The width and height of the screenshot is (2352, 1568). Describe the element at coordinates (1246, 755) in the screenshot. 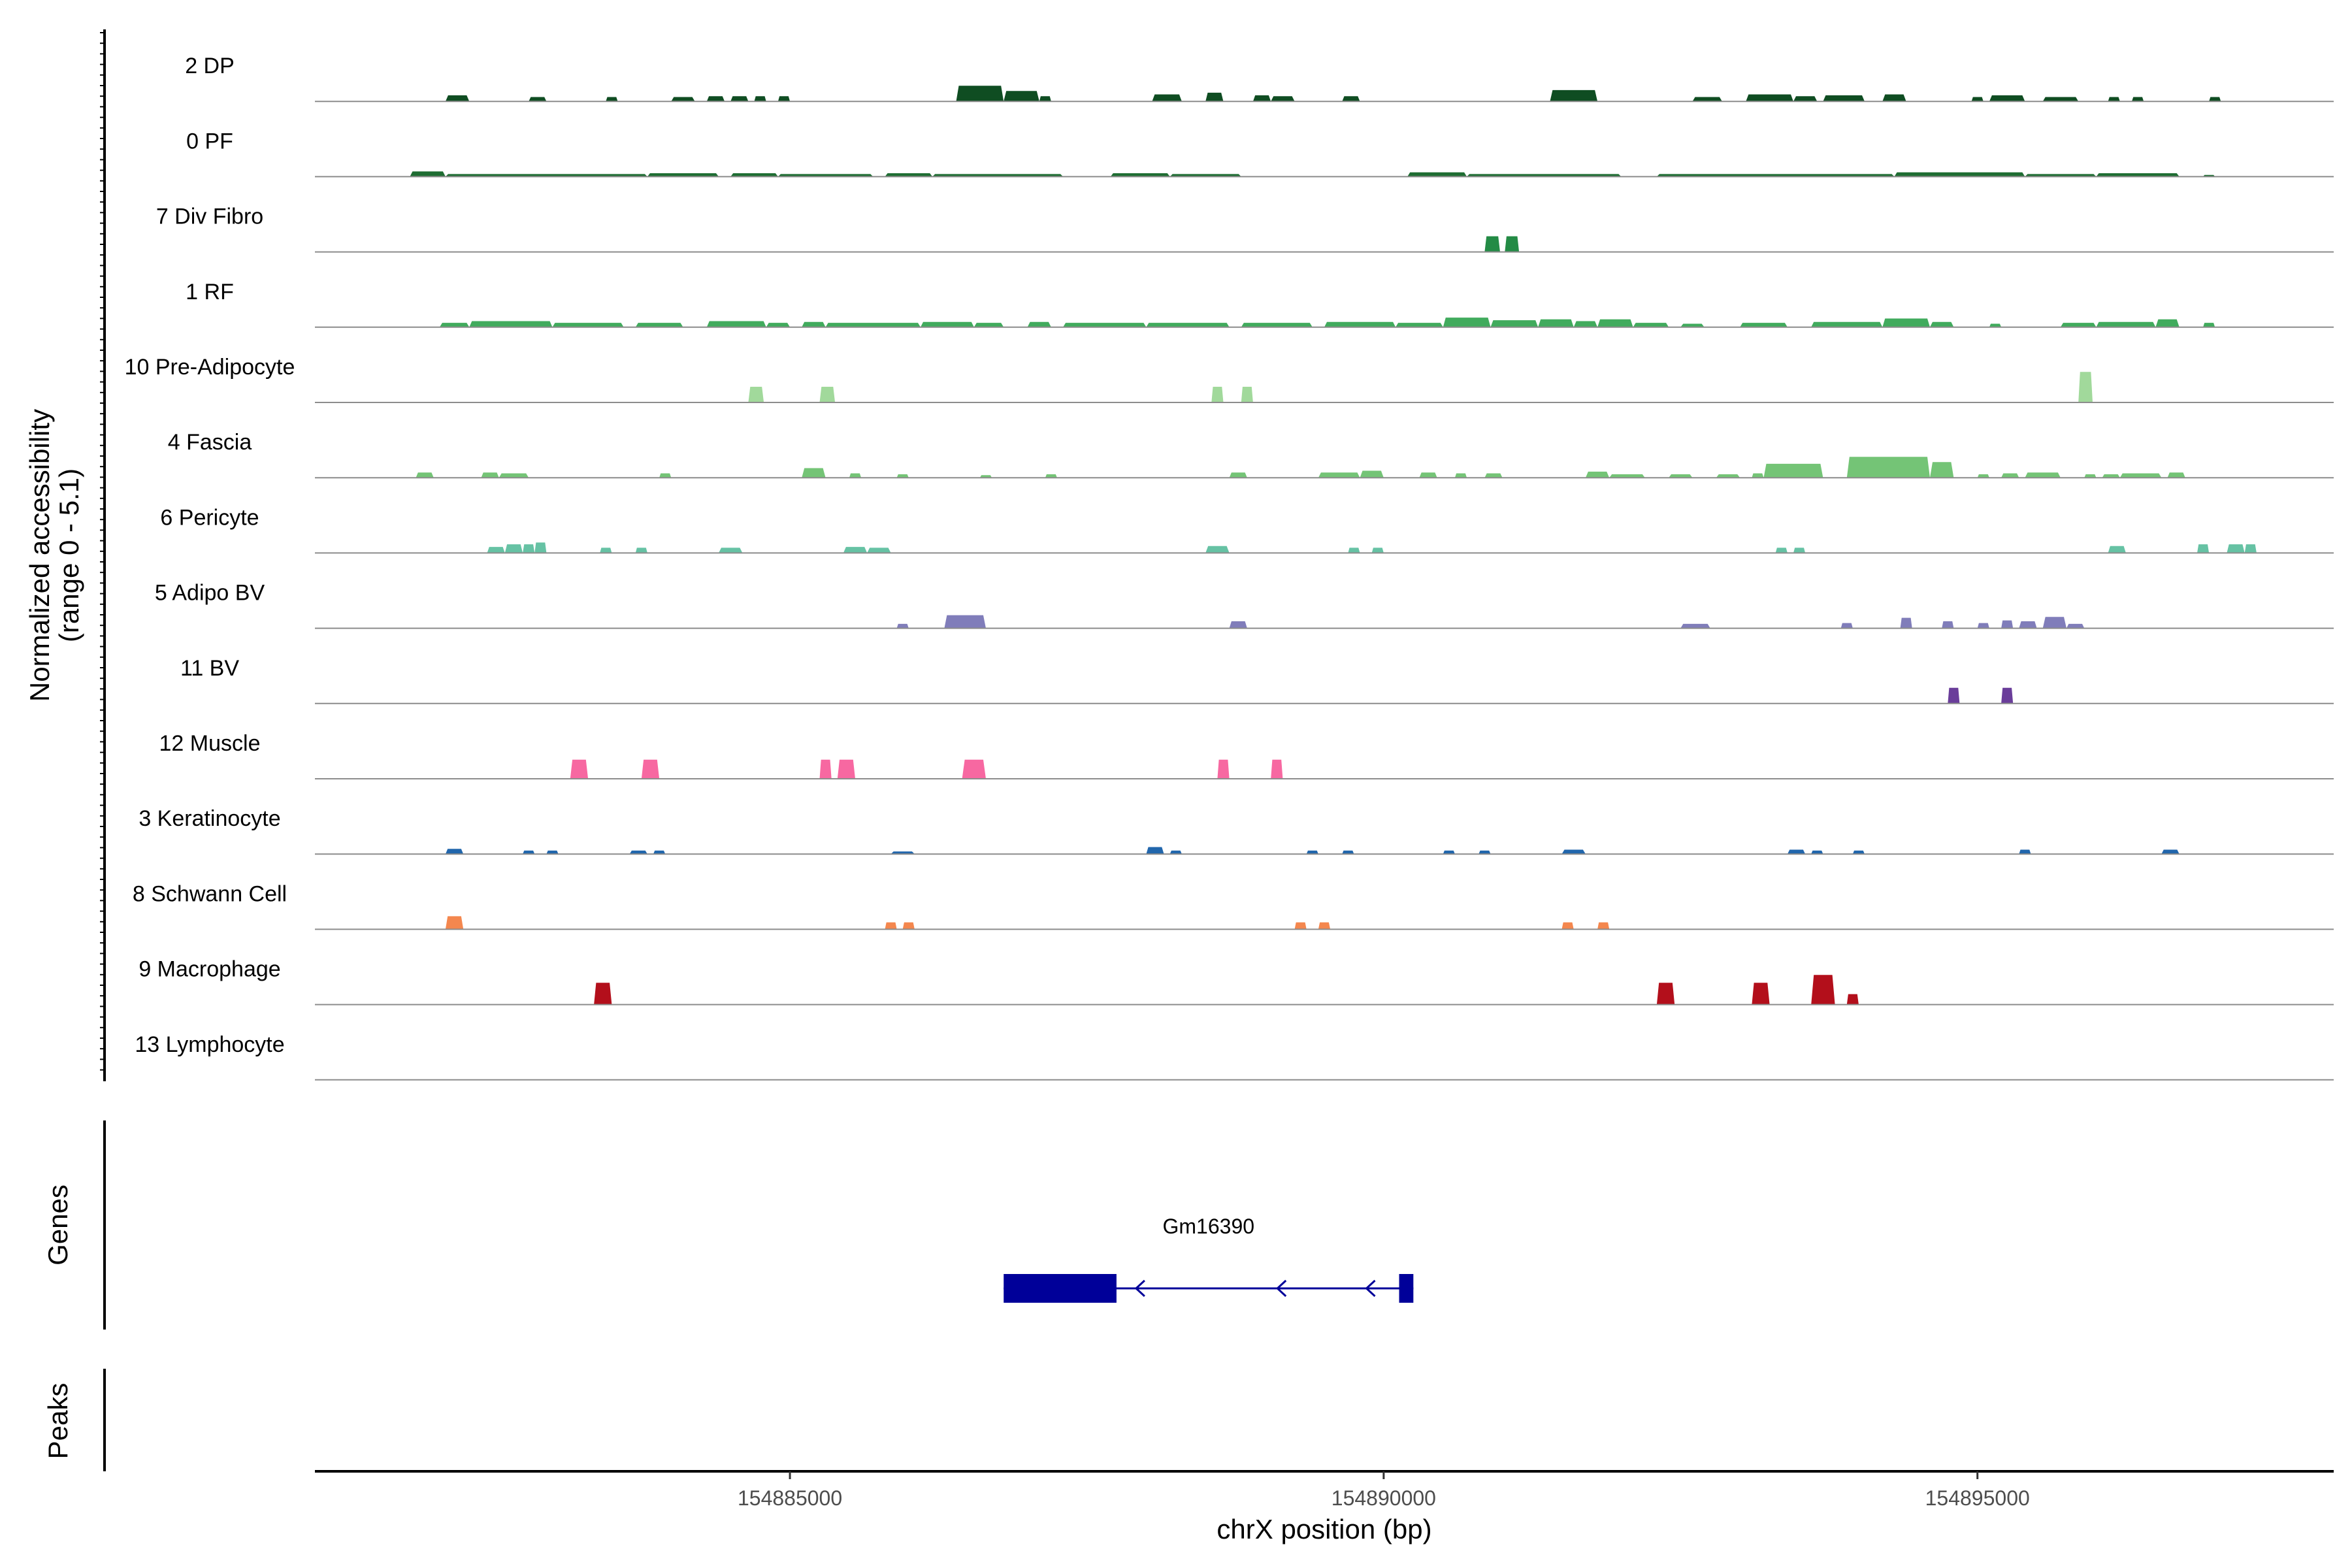

I see `track-12-muscle: 12 Muscle` at that location.